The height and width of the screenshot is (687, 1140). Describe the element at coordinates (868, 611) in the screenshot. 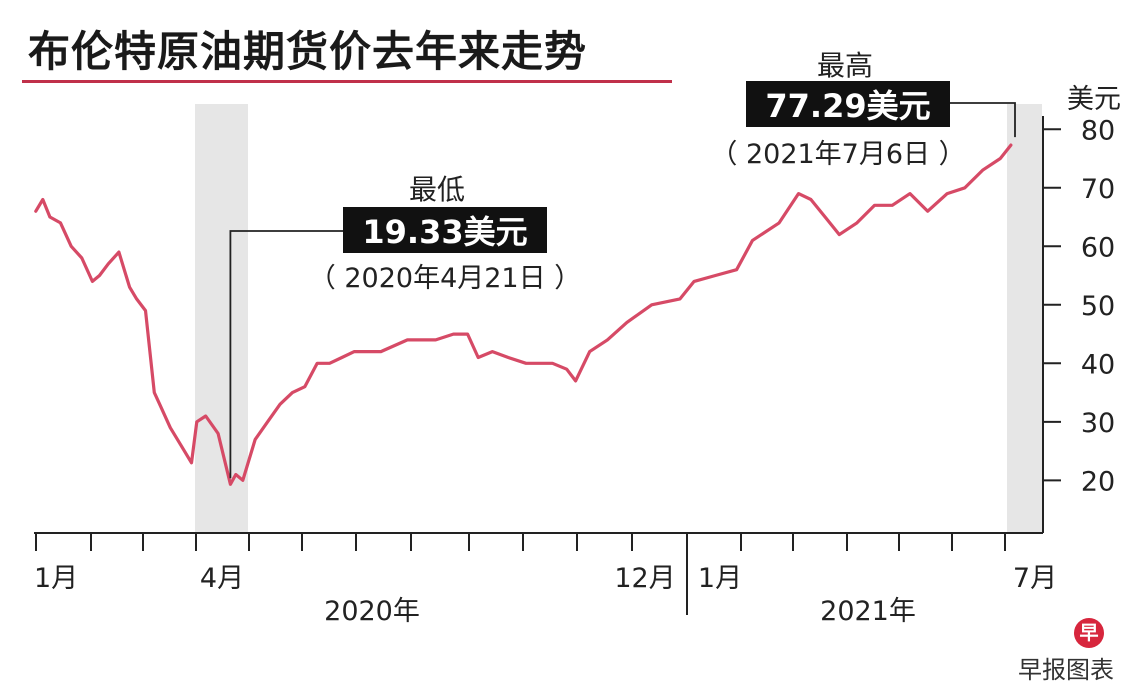

I see `x-year-label: 2021年` at that location.